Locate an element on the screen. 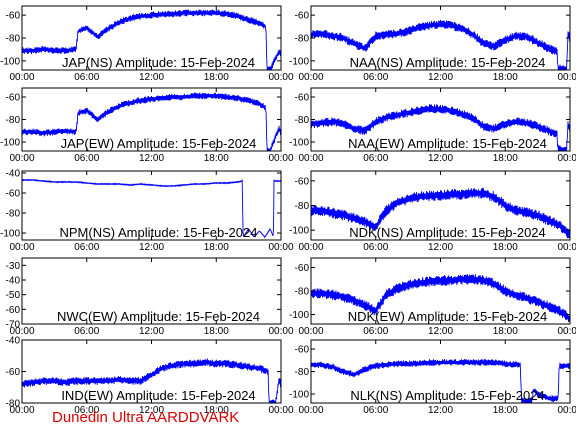  panel-title: NDK(NS) Amplitude: 15-Feb-2024 is located at coordinates (447, 232).